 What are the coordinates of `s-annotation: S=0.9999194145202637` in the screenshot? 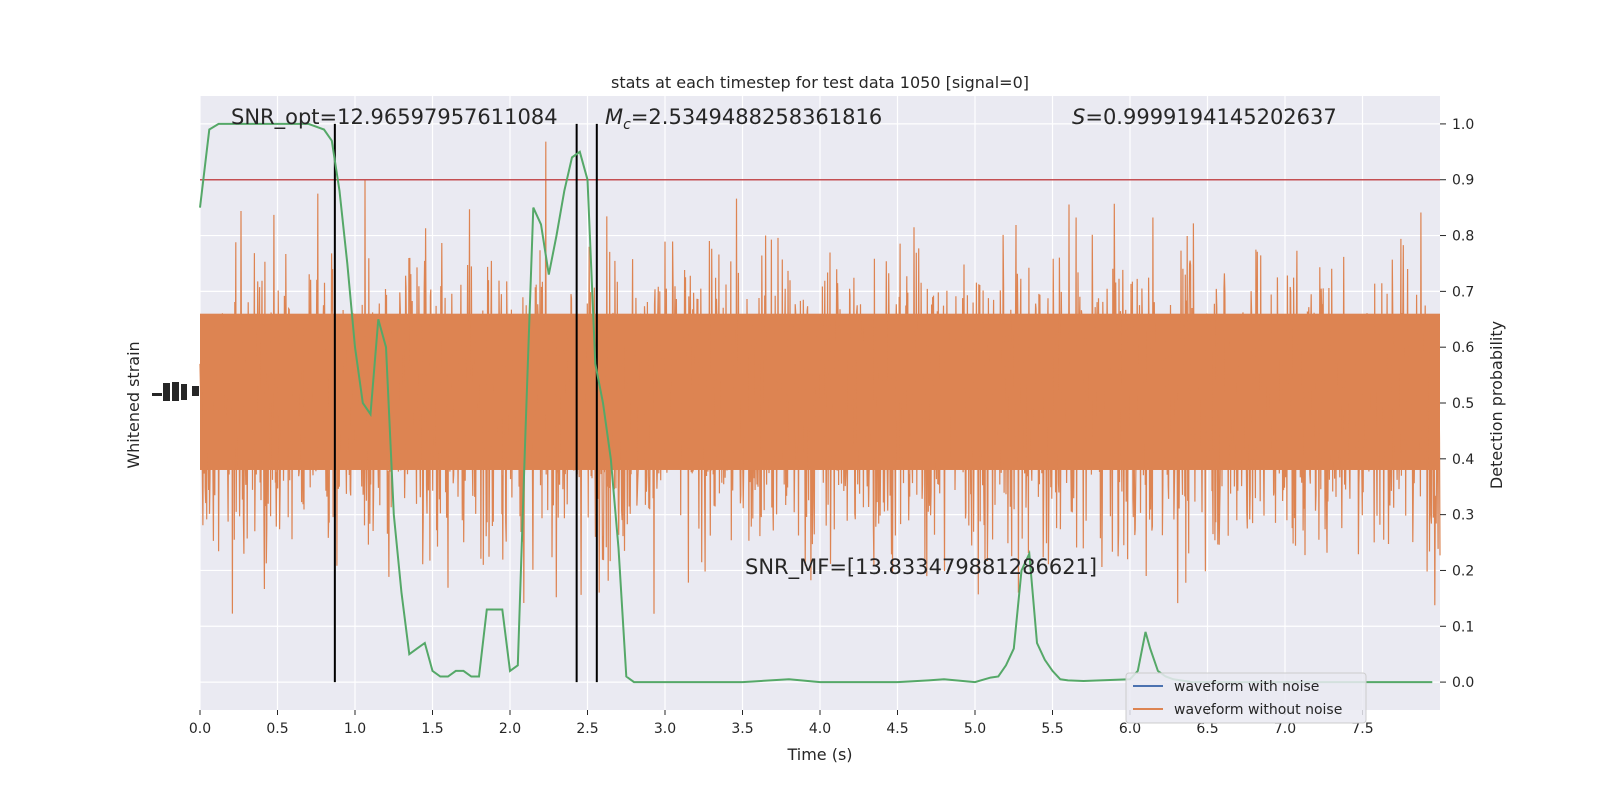 It's located at (1204, 117).